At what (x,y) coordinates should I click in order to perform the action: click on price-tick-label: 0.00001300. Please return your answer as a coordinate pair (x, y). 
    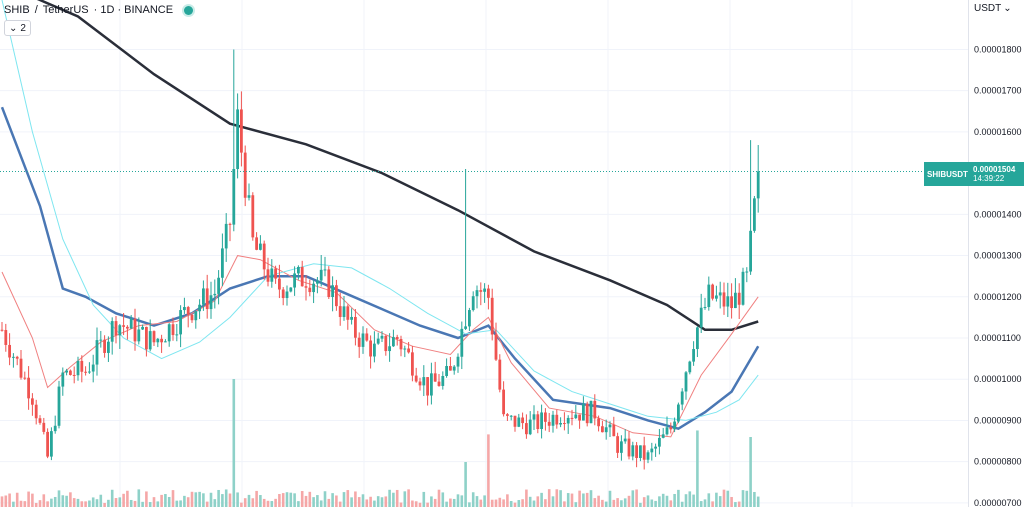
    Looking at the image, I should click on (998, 256).